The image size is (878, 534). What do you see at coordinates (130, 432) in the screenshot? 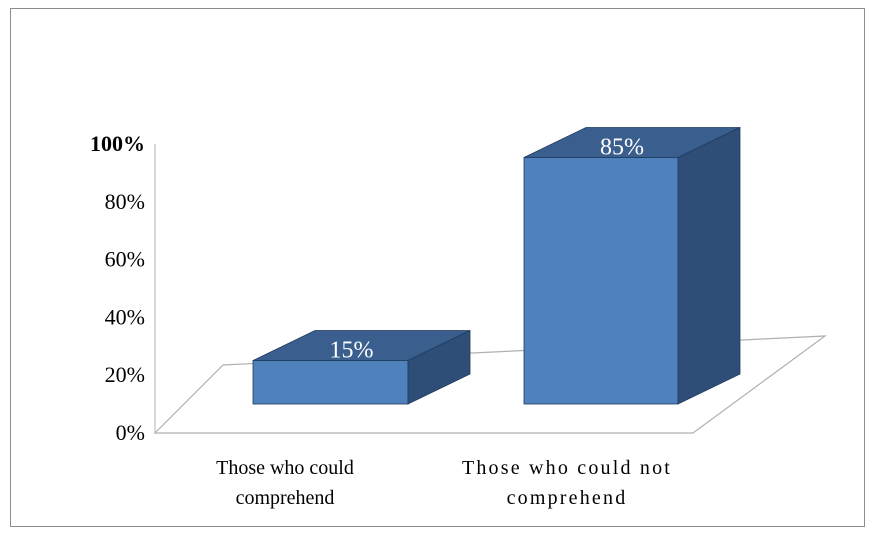
I see `y-tick-label: 0%` at bounding box center [130, 432].